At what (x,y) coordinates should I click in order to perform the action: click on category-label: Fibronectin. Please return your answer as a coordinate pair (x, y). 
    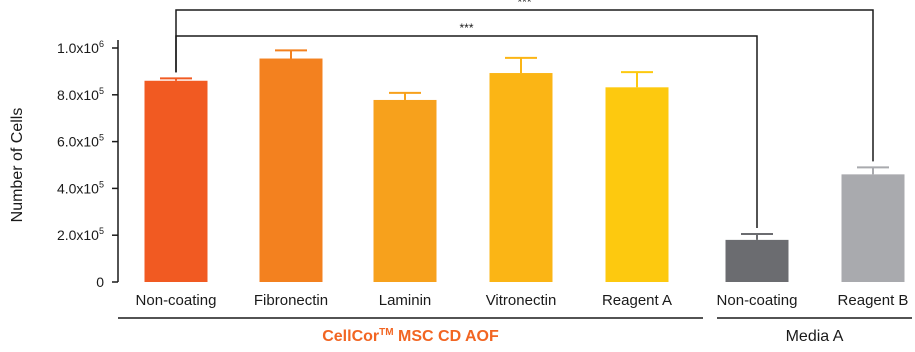
    Looking at the image, I should click on (291, 300).